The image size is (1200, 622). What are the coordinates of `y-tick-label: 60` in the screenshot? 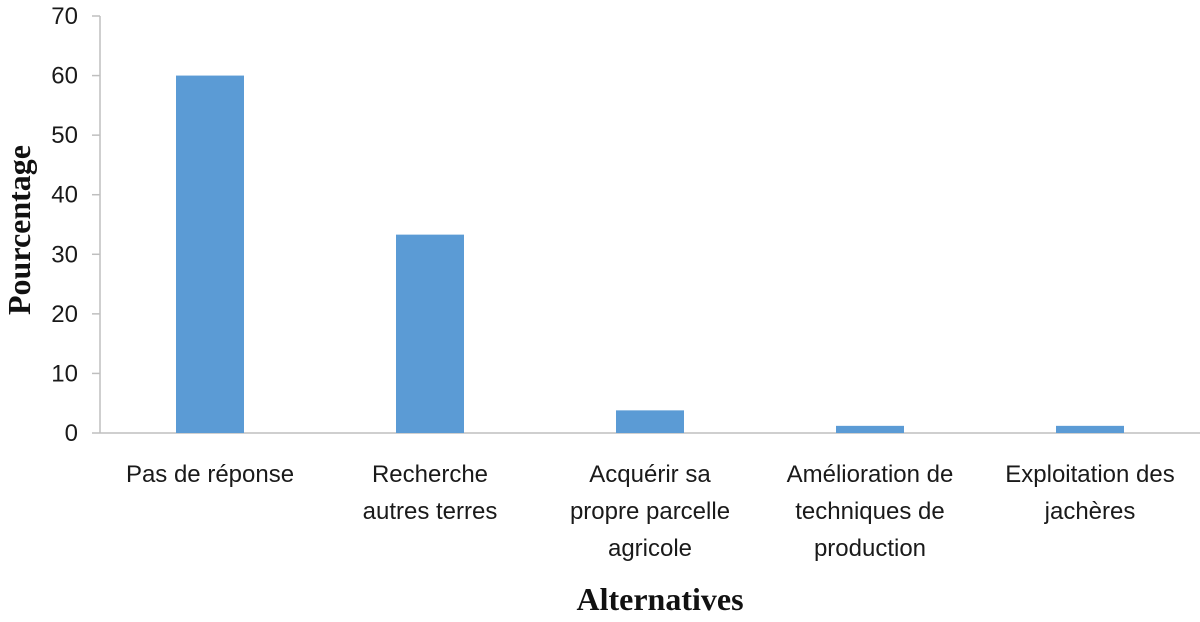 It's located at (64, 76).